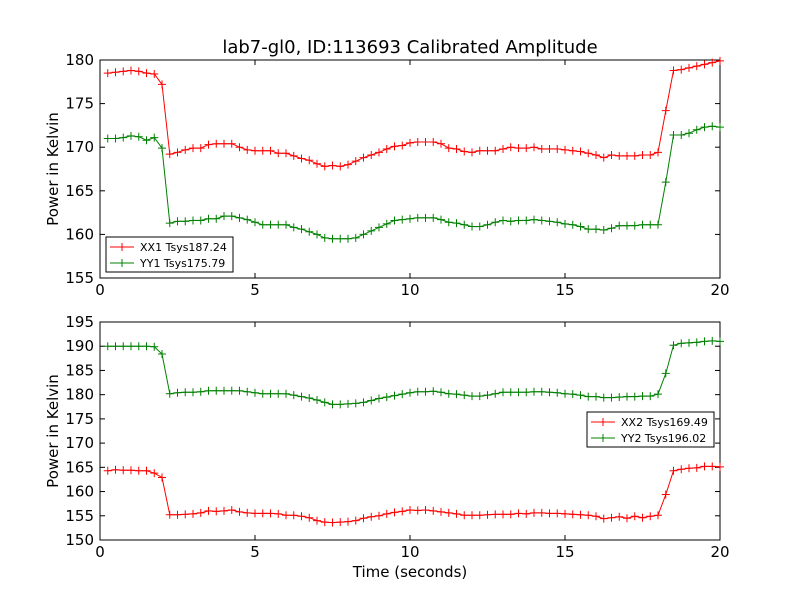  I want to click on legend: XX2 Tsys169.49 YY2 Tsys196.02, so click(650, 429).